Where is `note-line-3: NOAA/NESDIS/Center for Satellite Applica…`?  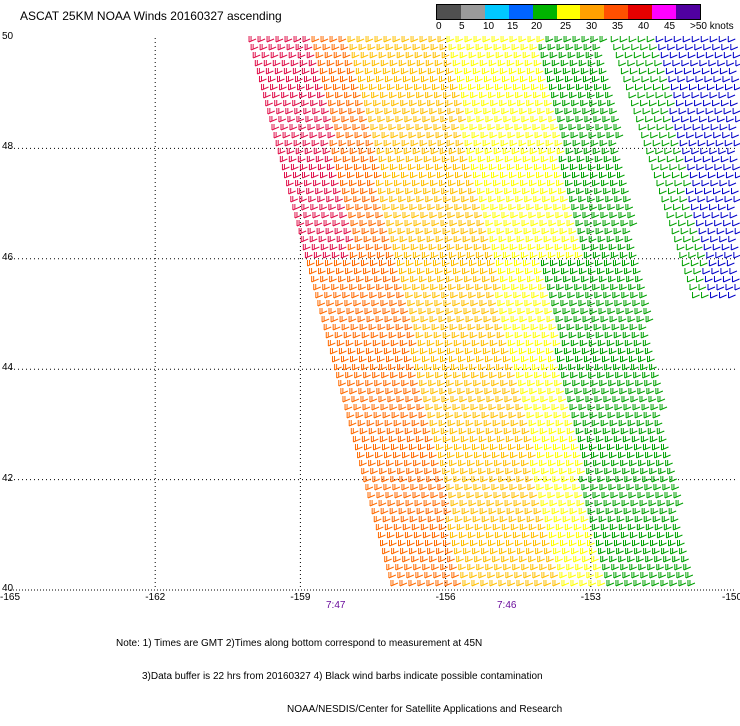 note-line-3: NOAA/NESDIS/Center for Satellite Applica… is located at coordinates (339, 709).